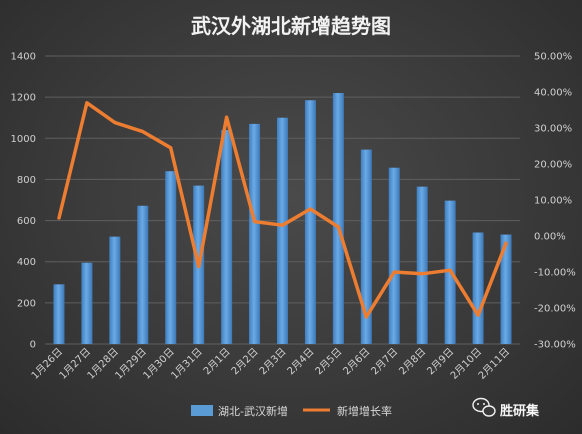 The image size is (582, 434). Describe the element at coordinates (23, 139) in the screenshot. I see `left-tick-label: 1000` at that location.